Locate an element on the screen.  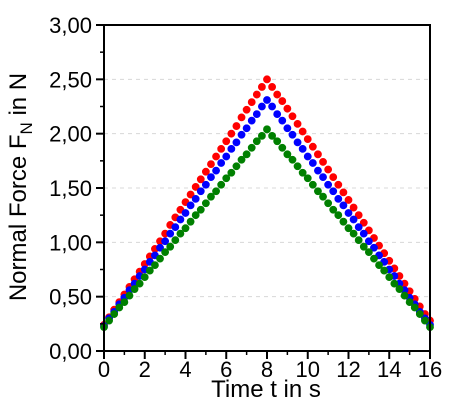
x-tick-label-7: 14 is located at coordinates (389, 369).